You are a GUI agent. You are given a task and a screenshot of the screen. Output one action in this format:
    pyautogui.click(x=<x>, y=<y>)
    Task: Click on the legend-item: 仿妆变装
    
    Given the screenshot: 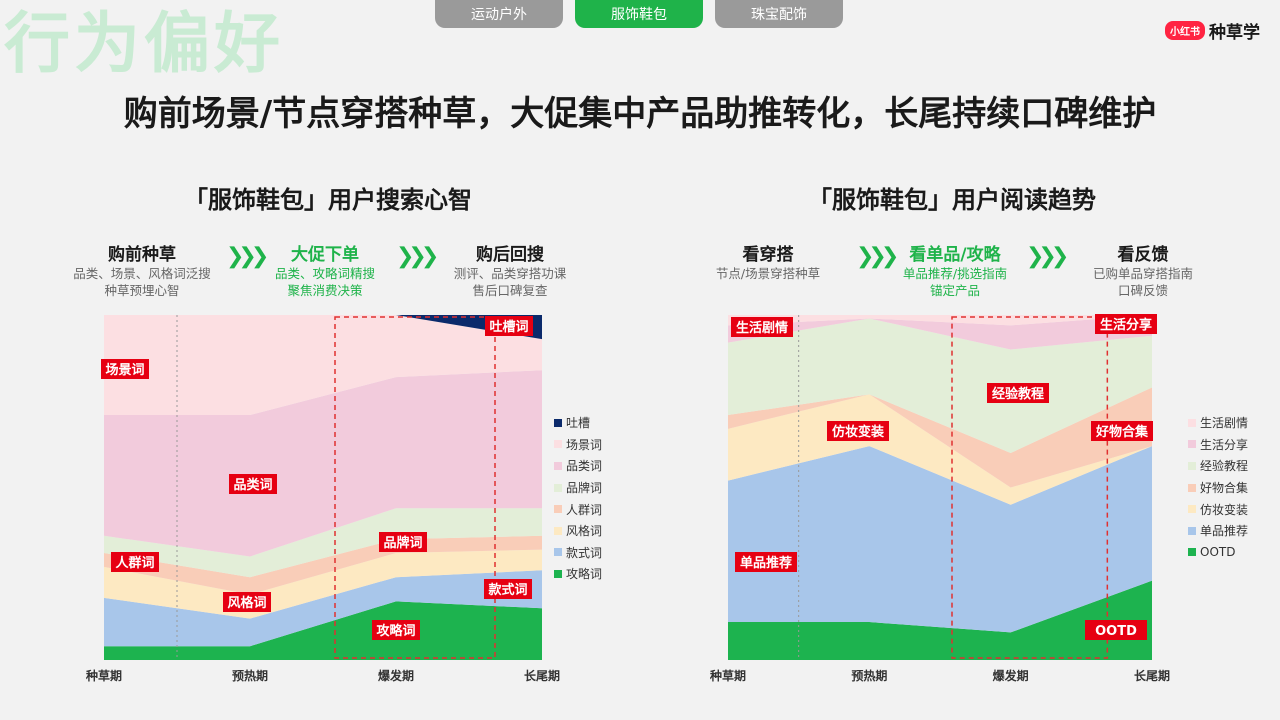 What is the action you would take?
    pyautogui.click(x=1218, y=509)
    